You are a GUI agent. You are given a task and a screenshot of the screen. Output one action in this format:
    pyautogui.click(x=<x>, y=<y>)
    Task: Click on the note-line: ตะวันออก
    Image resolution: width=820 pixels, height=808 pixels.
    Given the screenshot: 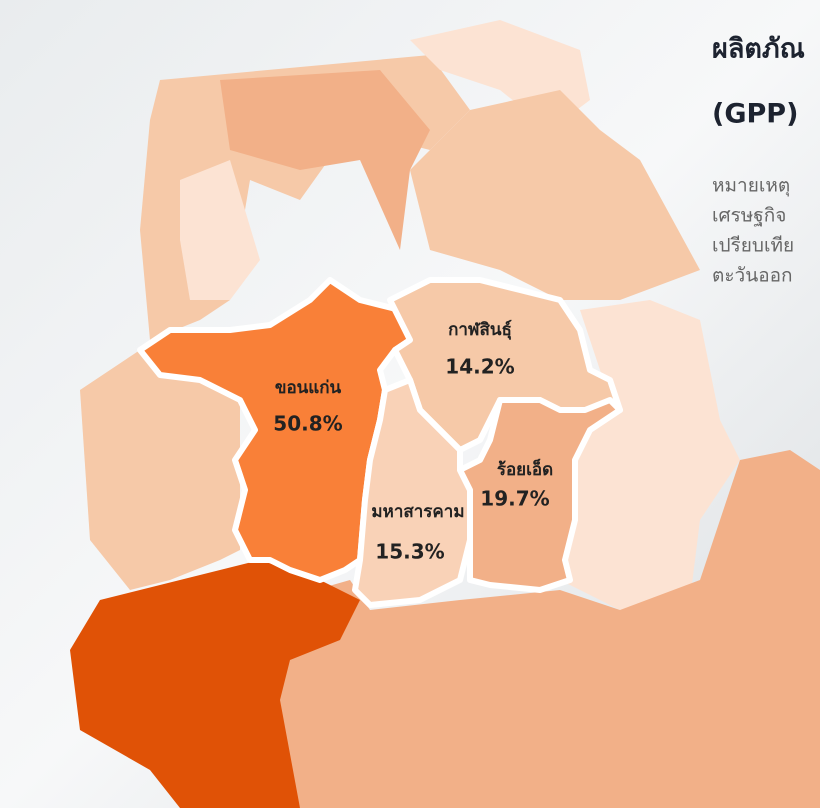 What is the action you would take?
    pyautogui.click(x=752, y=276)
    